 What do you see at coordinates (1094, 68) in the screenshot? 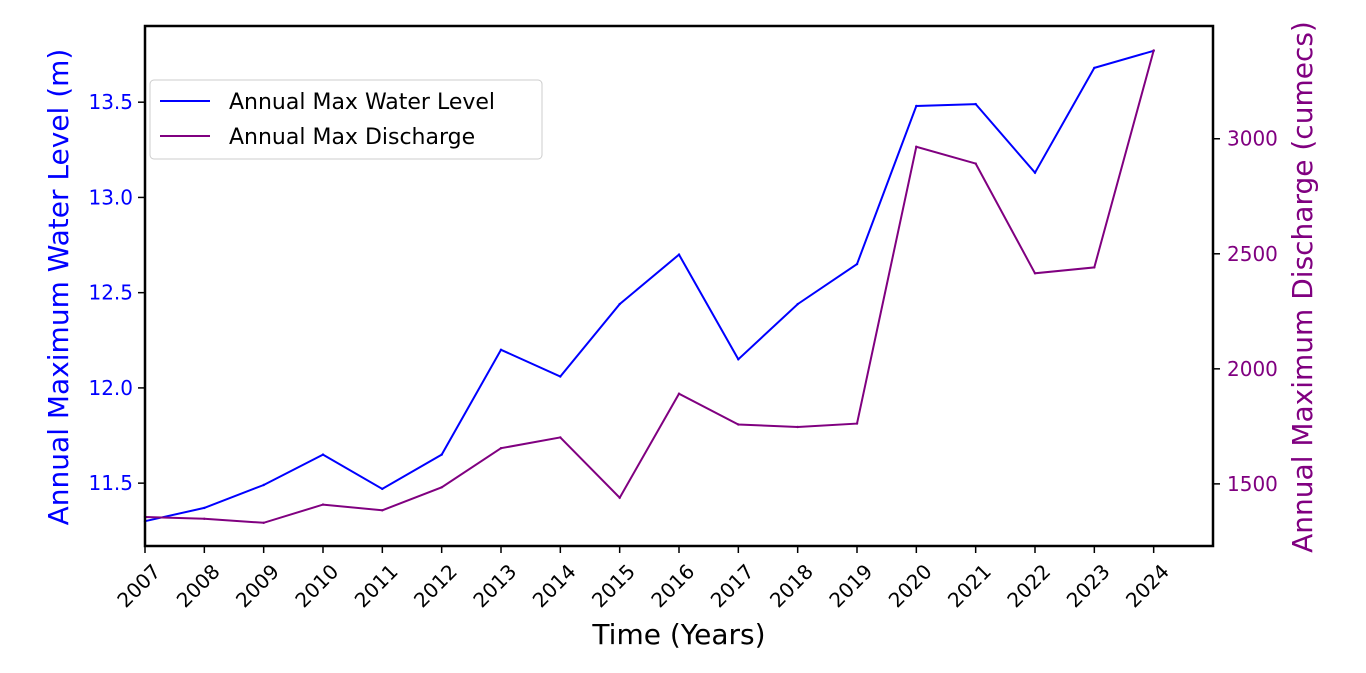
I see `data-point-annual-max-water-level-2023` at bounding box center [1094, 68].